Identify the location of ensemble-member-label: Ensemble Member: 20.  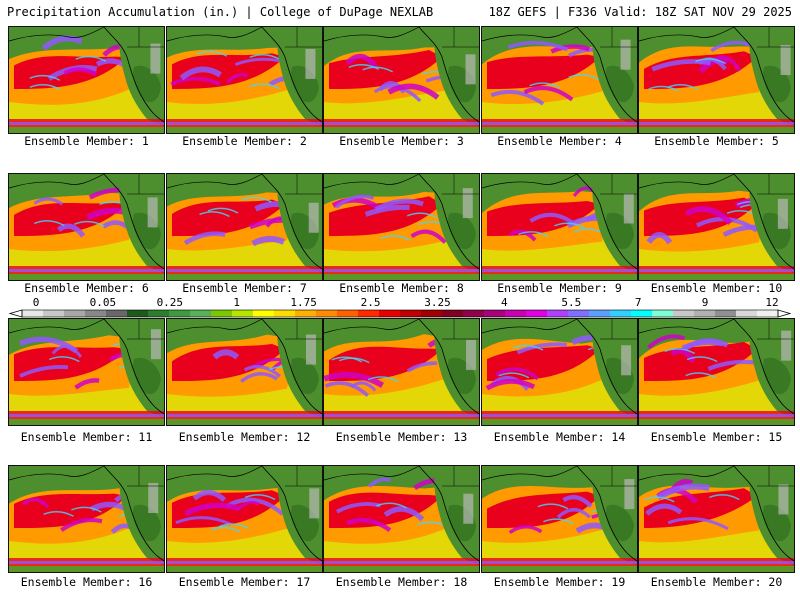
(716, 582).